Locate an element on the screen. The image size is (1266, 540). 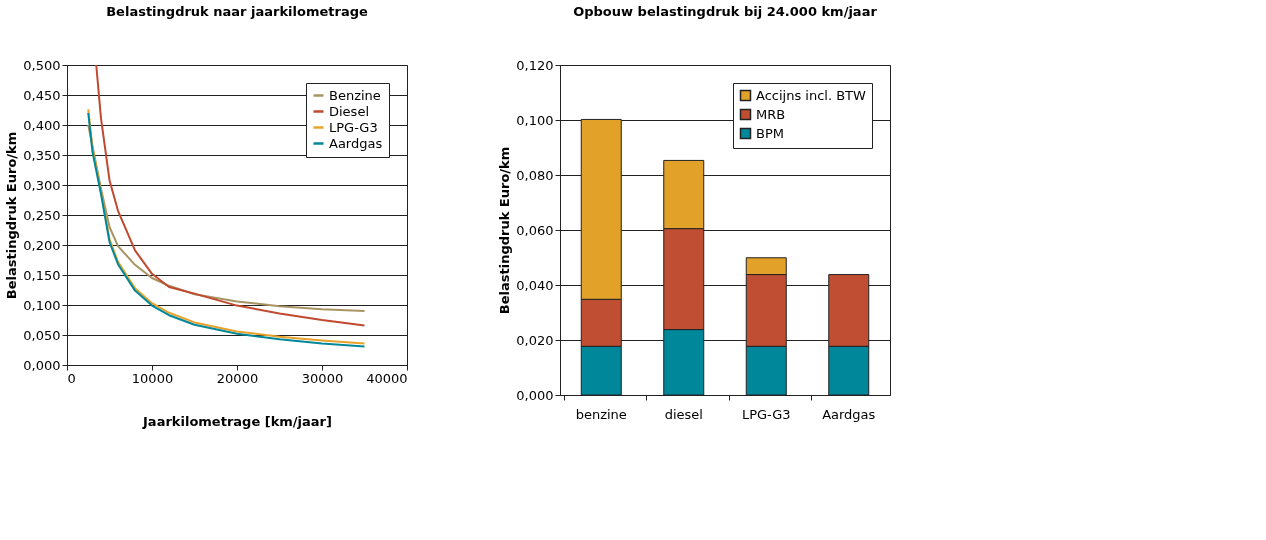
y-tick-label: 0,060 is located at coordinates (535, 230).